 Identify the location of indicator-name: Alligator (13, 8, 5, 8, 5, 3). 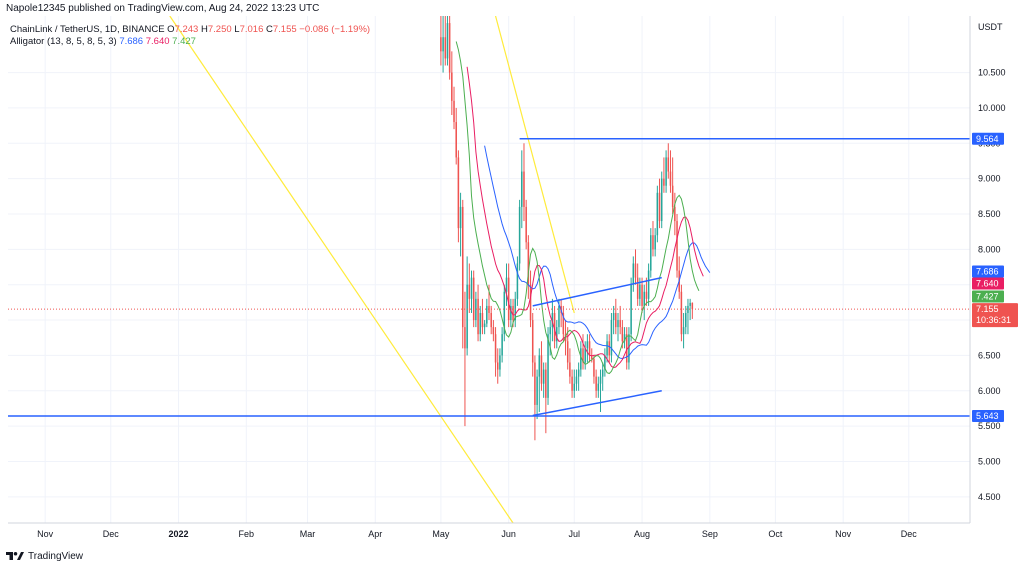
(63, 41).